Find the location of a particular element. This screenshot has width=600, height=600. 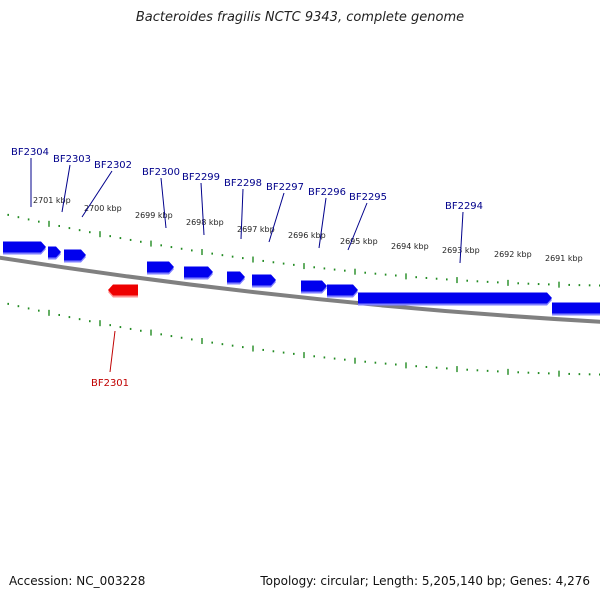

gene-label: BF2296 is located at coordinates (327, 192).